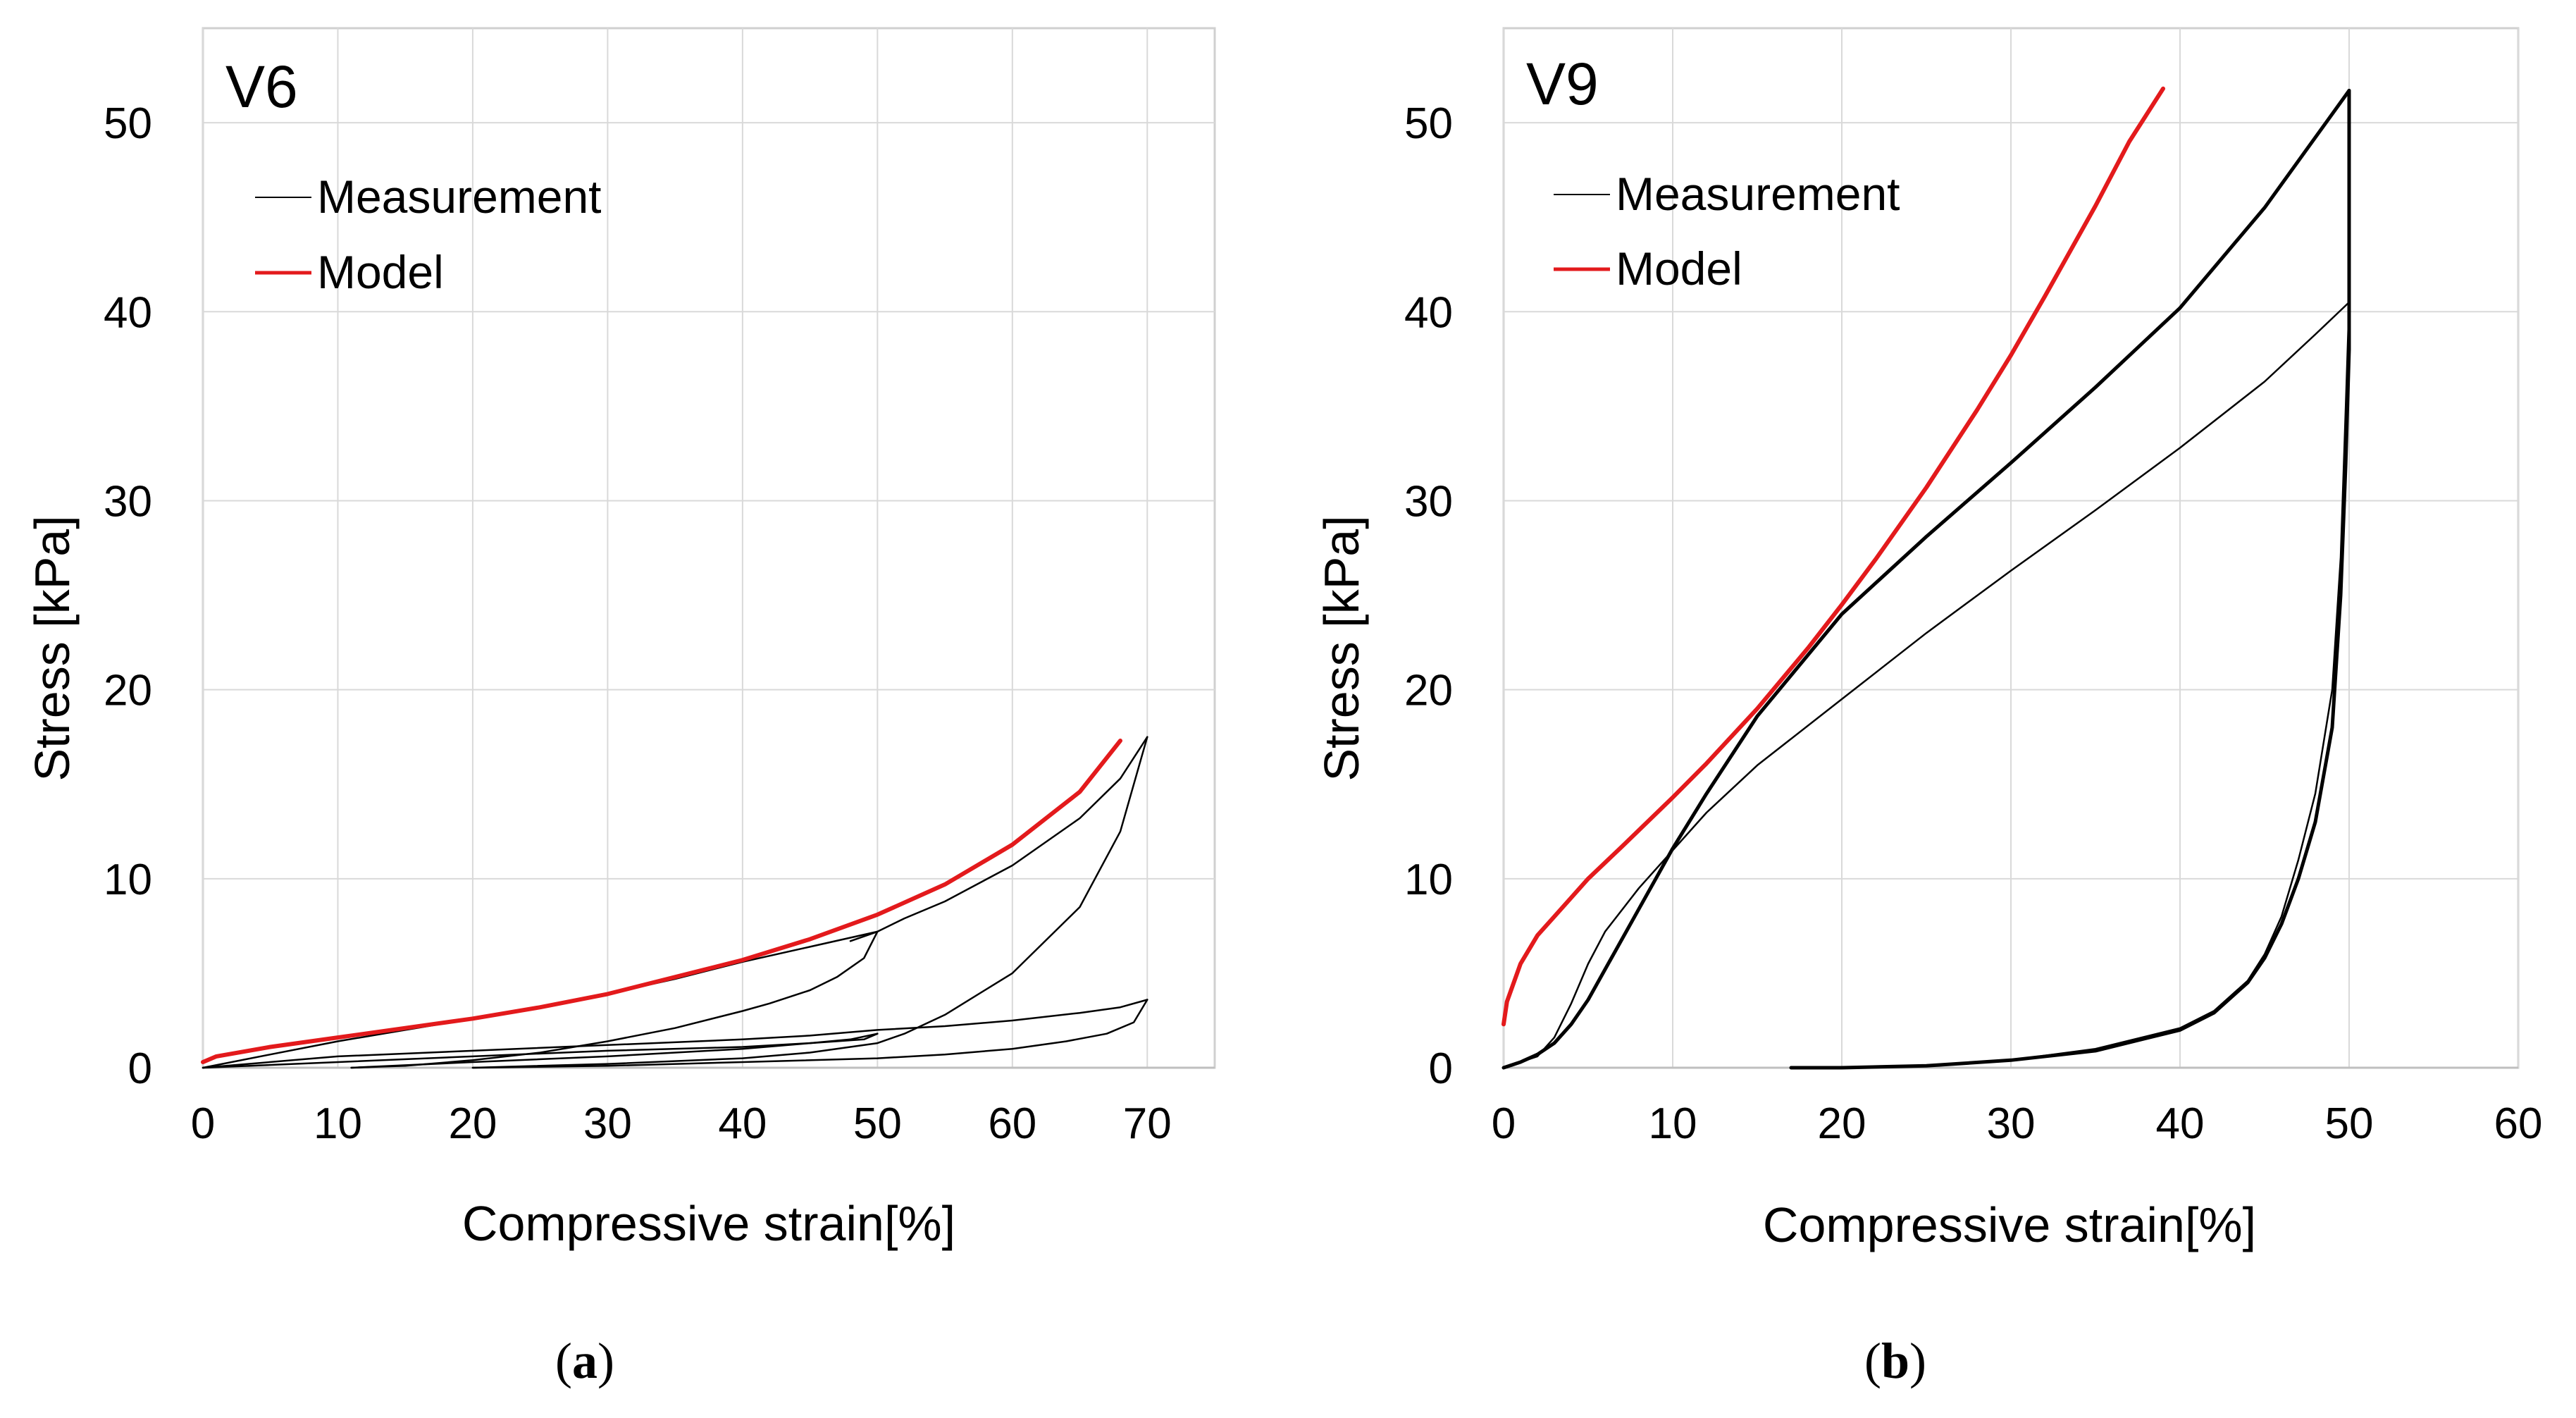 This screenshot has height=1418, width=2576. I want to click on panel-caption-b: (b), so click(1895, 1361).